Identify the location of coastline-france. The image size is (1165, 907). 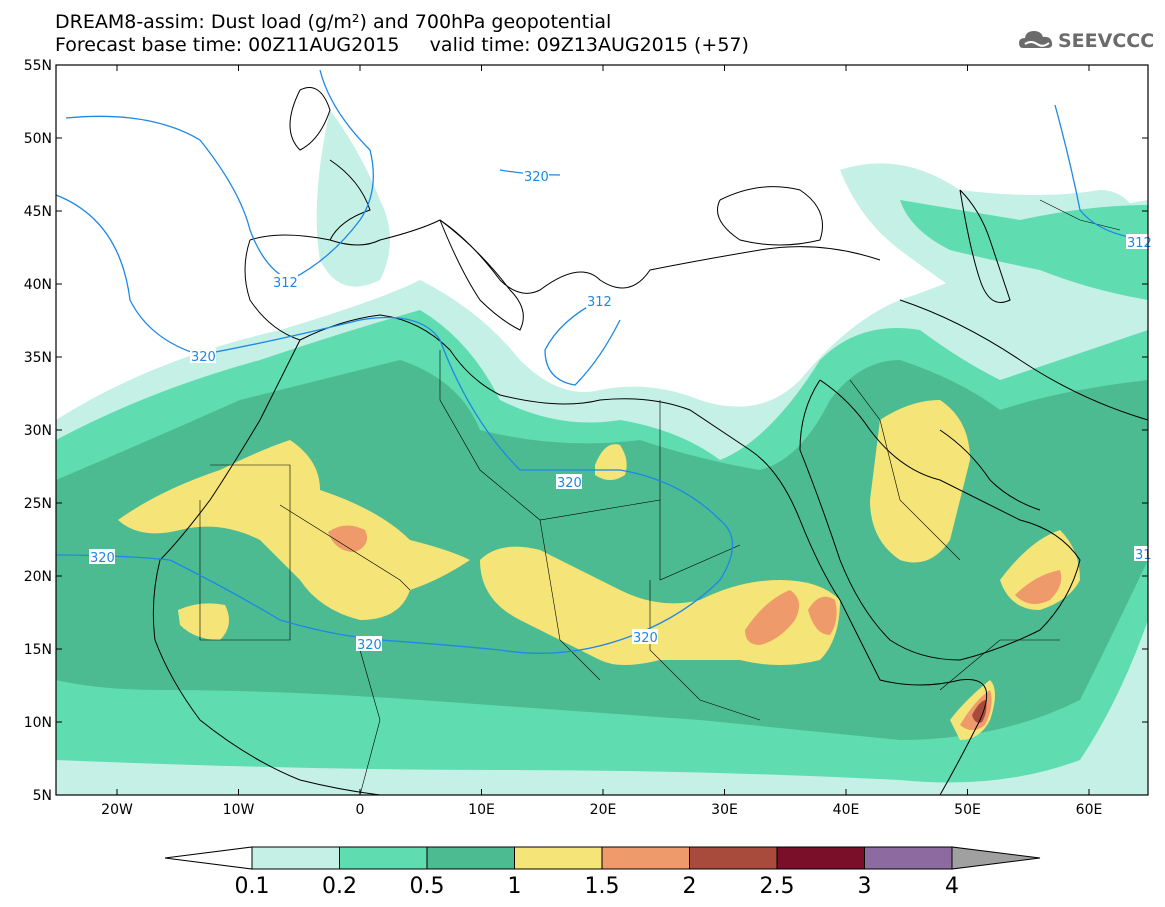
(350, 200).